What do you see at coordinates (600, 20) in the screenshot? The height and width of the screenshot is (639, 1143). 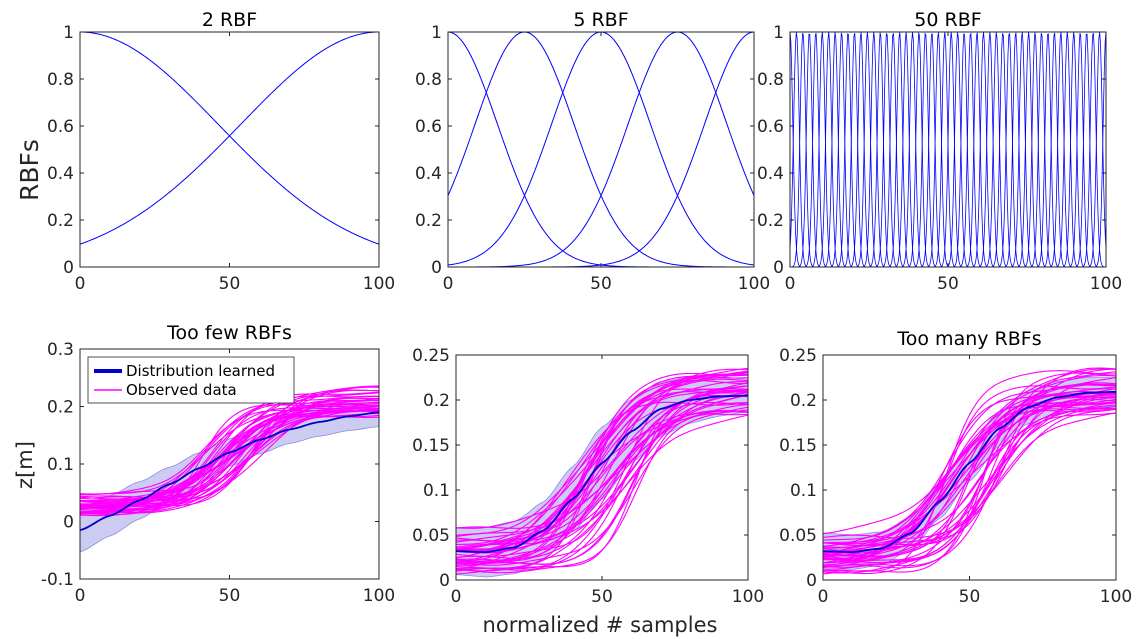 I see `panel-title: 5 RBF` at bounding box center [600, 20].